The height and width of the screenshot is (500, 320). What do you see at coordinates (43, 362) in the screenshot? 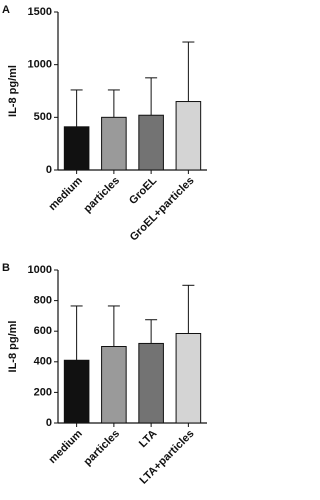
I see `y-tick-label: 400` at bounding box center [43, 362].